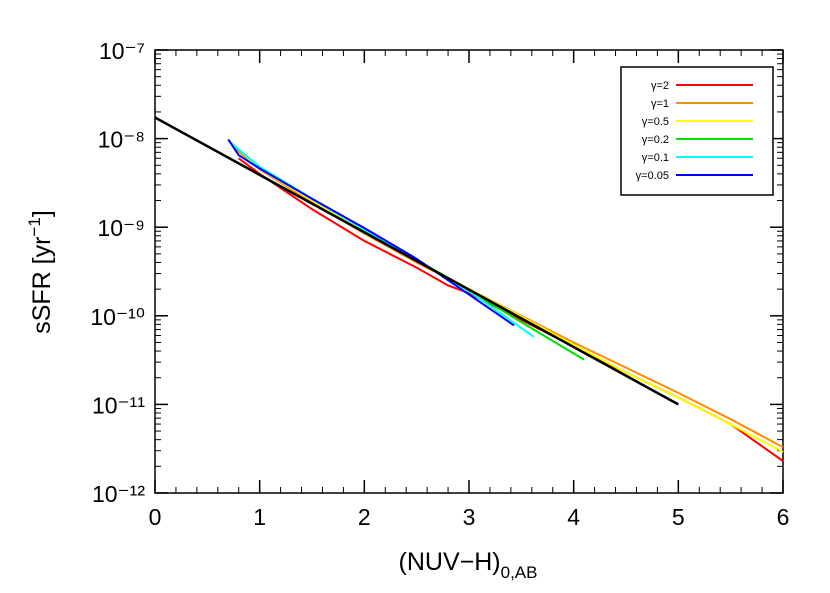 This screenshot has height=593, width=830. Describe the element at coordinates (364, 517) in the screenshot. I see `x-tick-label: 2` at that location.